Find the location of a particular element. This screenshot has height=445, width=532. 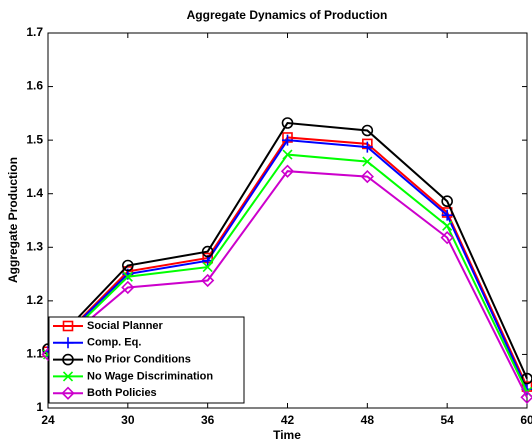

x-tick-label: 36 is located at coordinates (208, 420).